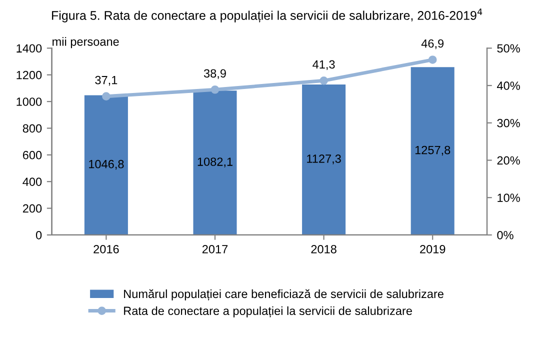 The height and width of the screenshot is (344, 534). What do you see at coordinates (32, 155) in the screenshot?
I see `y-tick-label: 600` at bounding box center [32, 155].